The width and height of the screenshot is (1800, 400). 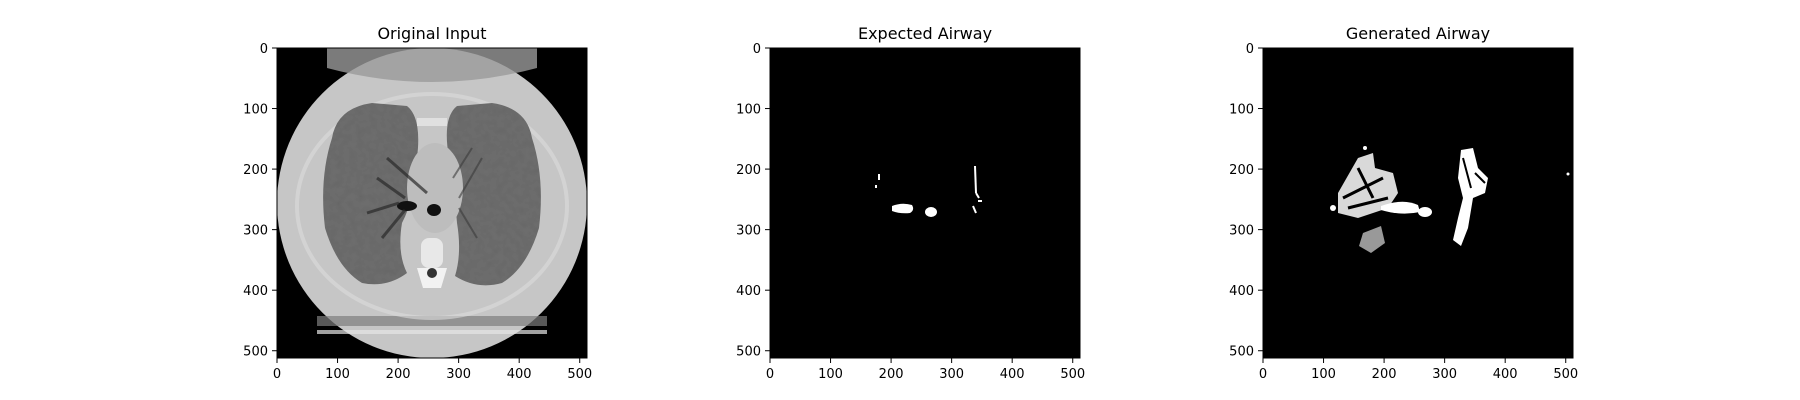 What do you see at coordinates (925, 203) in the screenshot?
I see `expected-airway-mask-image` at bounding box center [925, 203].